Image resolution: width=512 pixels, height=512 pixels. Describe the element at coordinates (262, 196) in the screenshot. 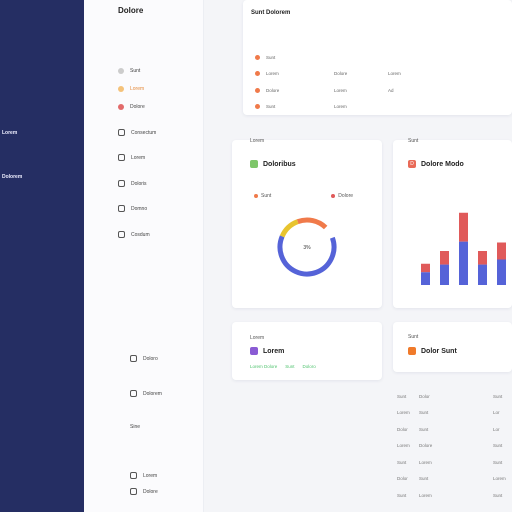

I see `legend-item: Sunt` at that location.